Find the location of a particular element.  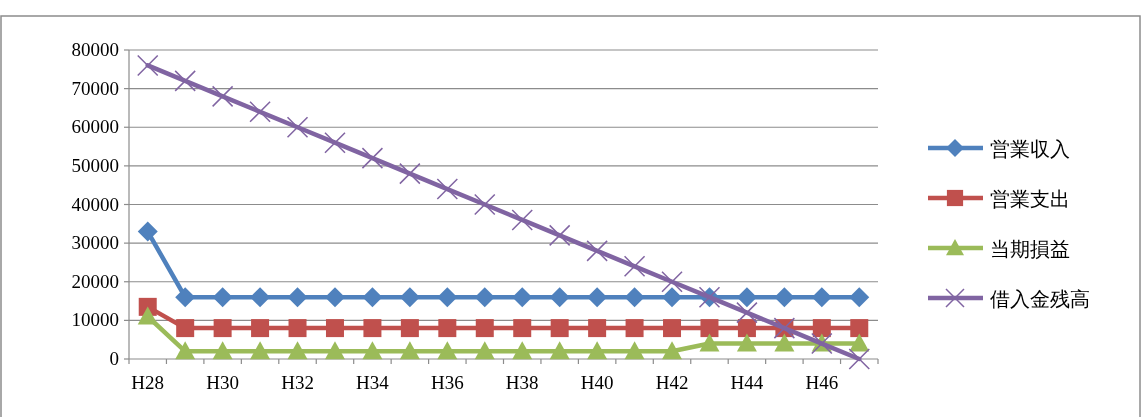

legend-label: 営業収入 is located at coordinates (1030, 149).